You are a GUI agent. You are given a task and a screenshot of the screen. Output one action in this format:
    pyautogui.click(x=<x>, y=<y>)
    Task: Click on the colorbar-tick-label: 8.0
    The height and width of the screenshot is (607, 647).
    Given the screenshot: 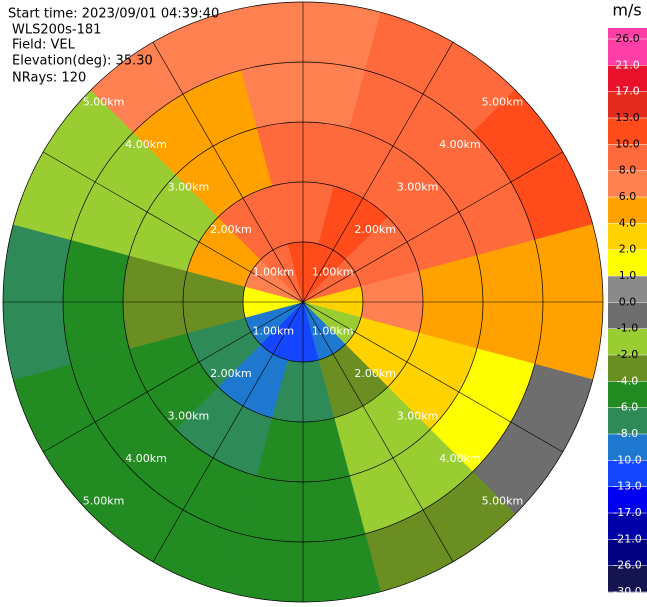 What is the action you would take?
    pyautogui.click(x=628, y=170)
    